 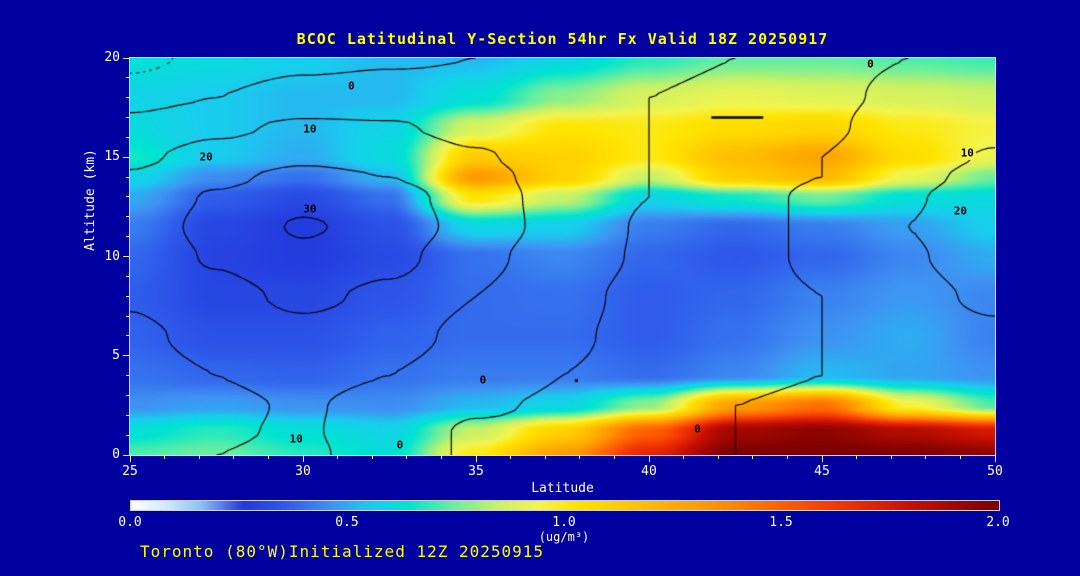 What do you see at coordinates (116, 355) in the screenshot?
I see `y-tick-label: 5` at bounding box center [116, 355].